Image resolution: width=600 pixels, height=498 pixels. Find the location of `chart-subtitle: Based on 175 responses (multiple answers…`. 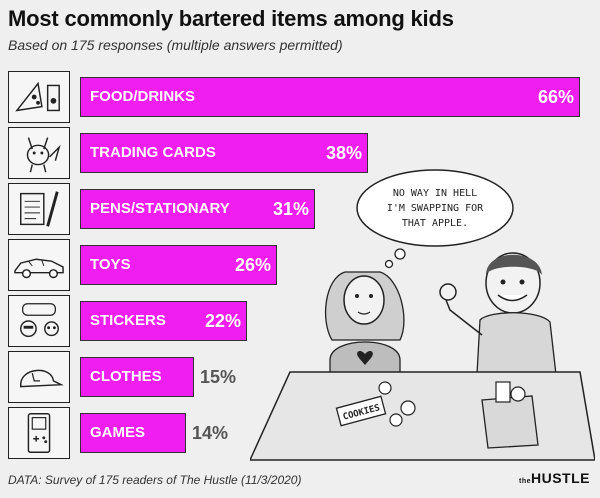

chart-subtitle: Based on 175 responses (multiple answers… is located at coordinates (175, 45).